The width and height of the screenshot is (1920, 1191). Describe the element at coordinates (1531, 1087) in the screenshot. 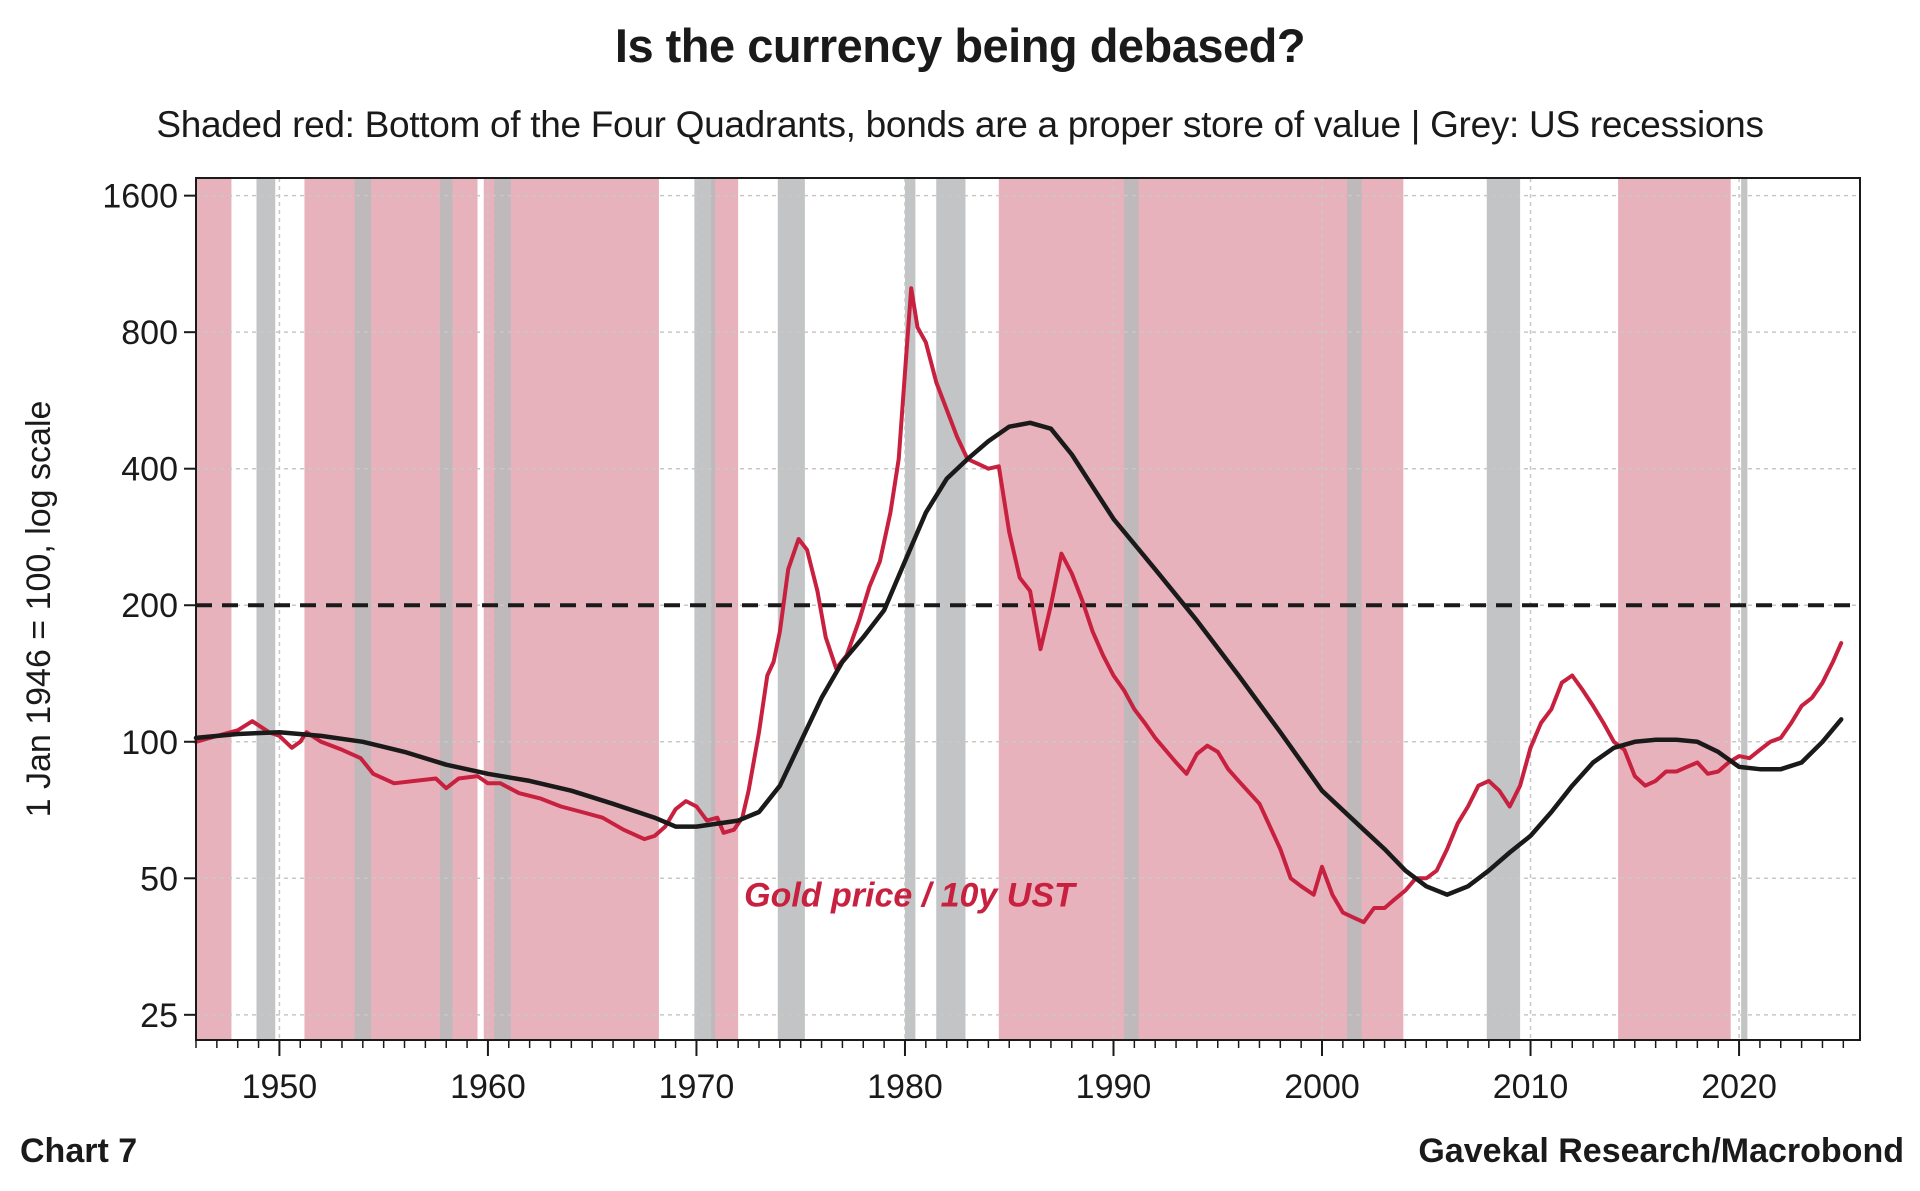

I see `x-tick-label-6: 2010` at that location.